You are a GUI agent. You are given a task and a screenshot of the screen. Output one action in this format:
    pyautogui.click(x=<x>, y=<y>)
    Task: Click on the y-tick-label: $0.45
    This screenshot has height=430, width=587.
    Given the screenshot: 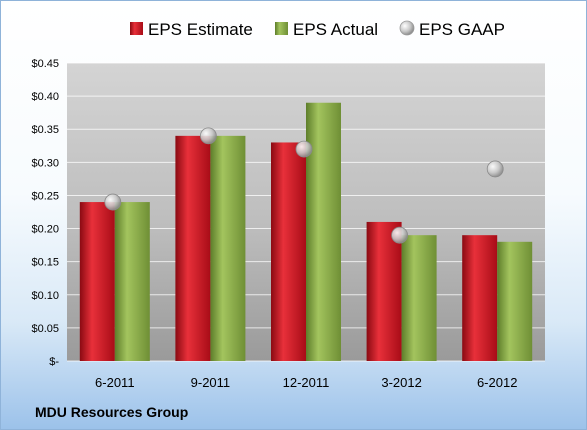 What is the action you would take?
    pyautogui.click(x=45, y=64)
    